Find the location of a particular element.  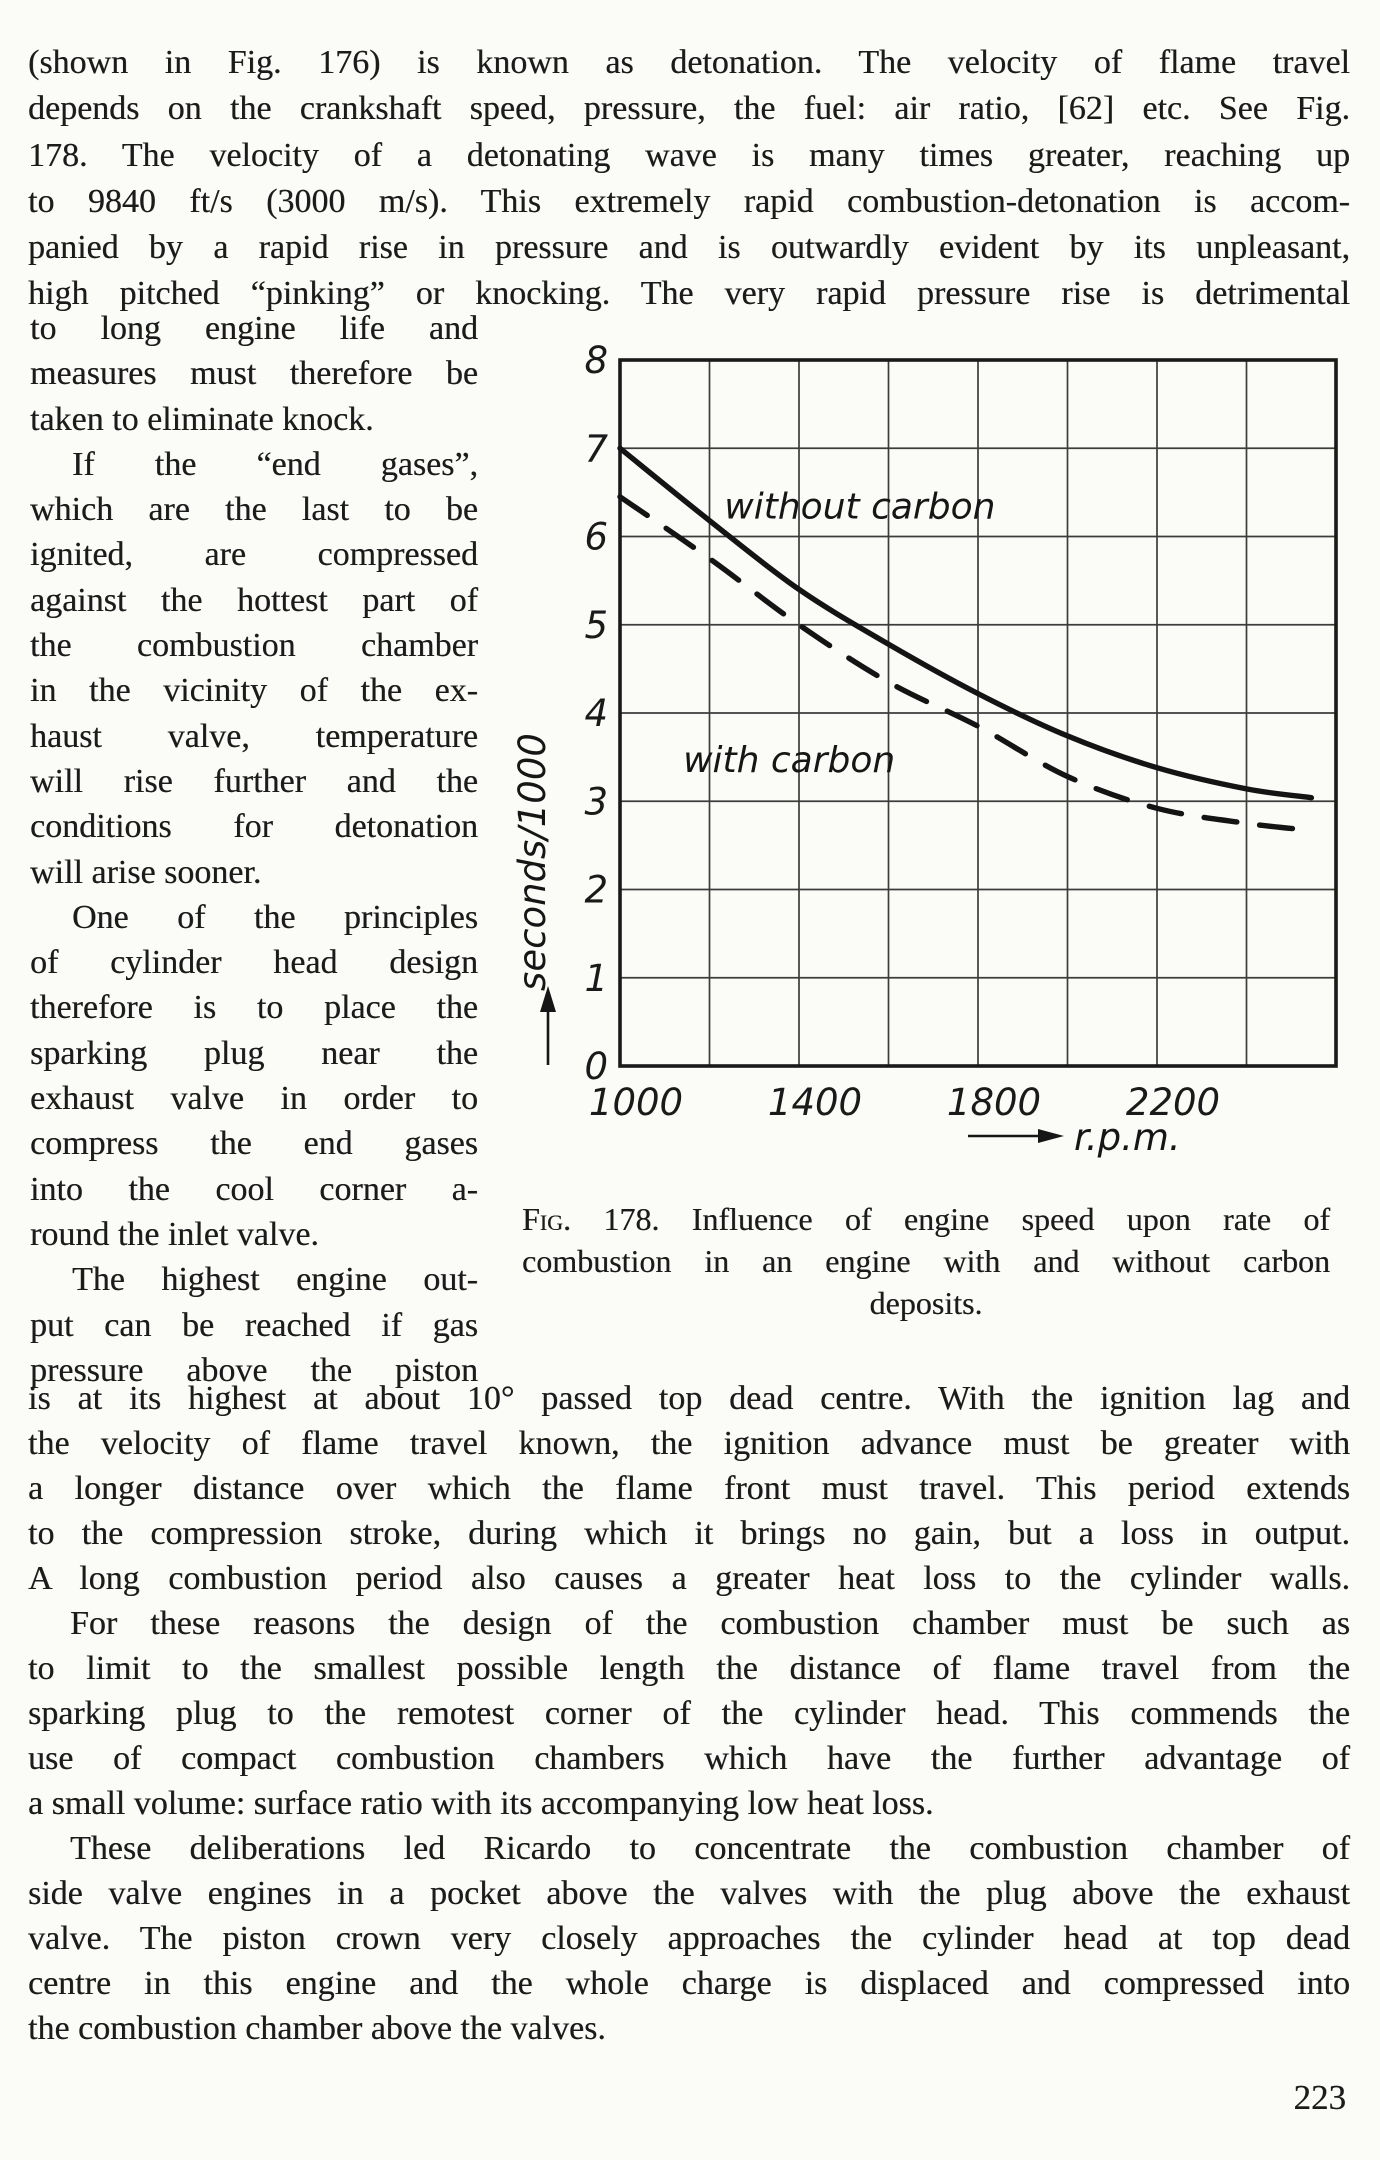

text-line: which are the last to be is located at coordinates (254, 510).